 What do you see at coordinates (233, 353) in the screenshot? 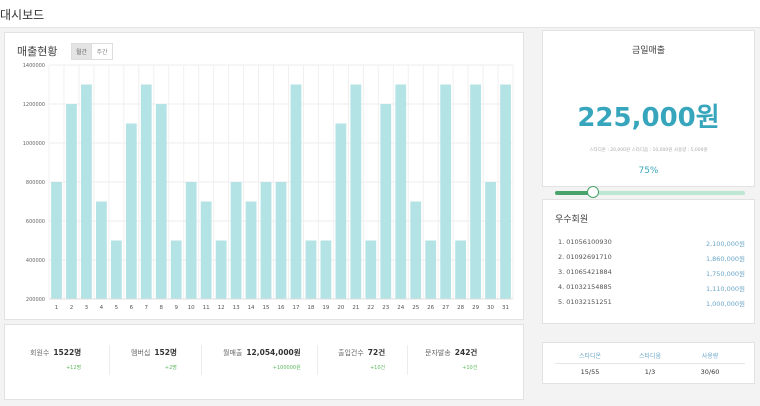
I see `stat-label: 월매출` at bounding box center [233, 353].